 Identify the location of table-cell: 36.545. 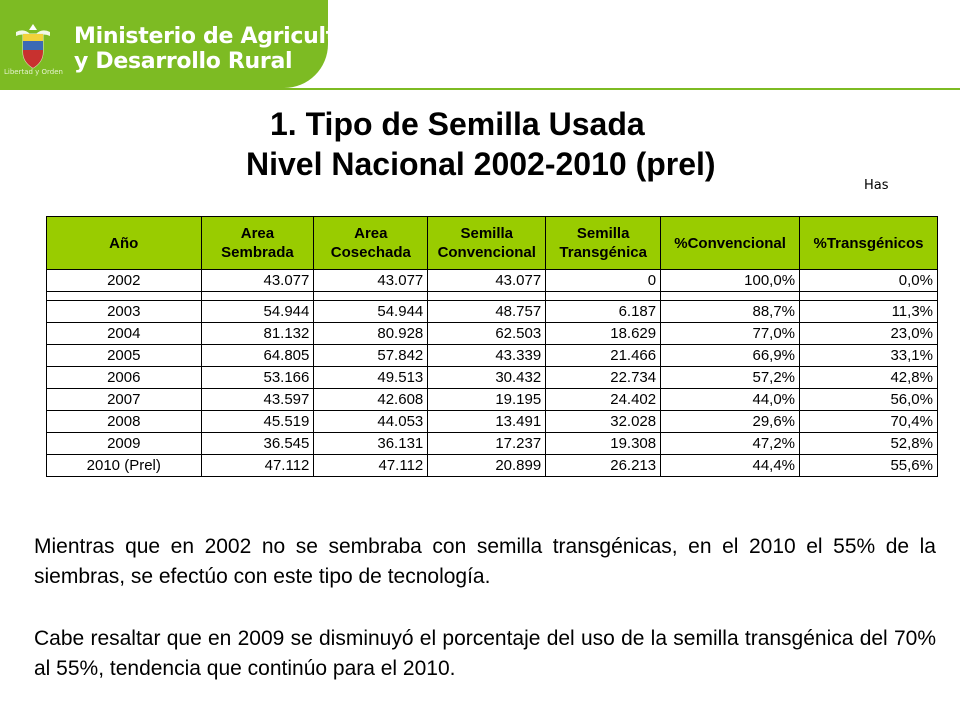
(257, 443).